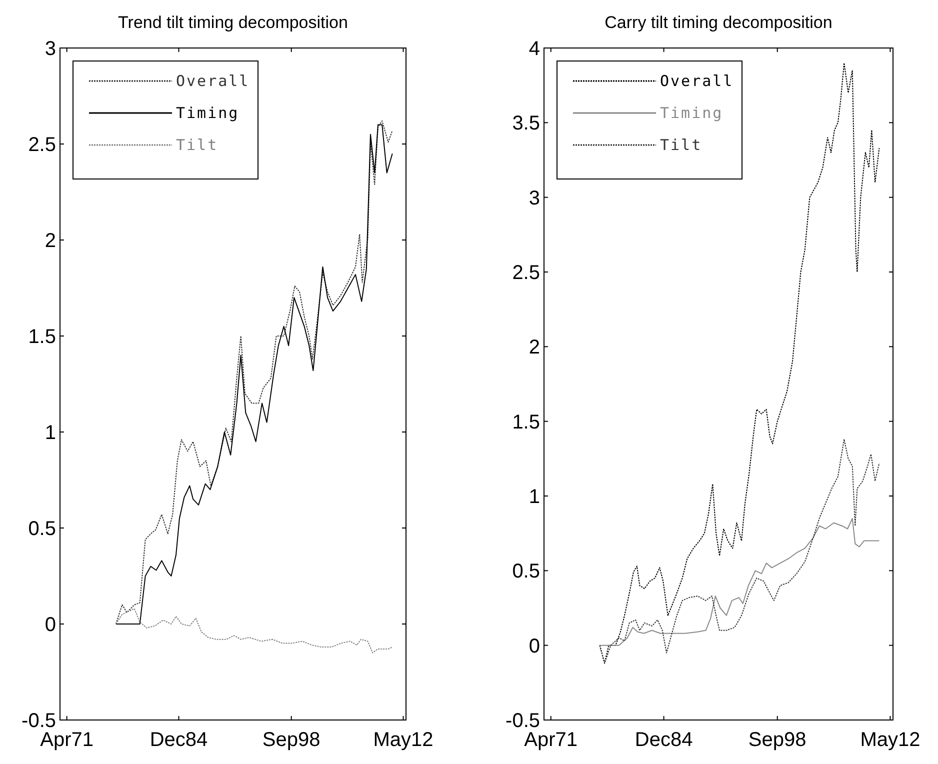 This screenshot has width=938, height=764. I want to click on y-tick-label: 4, so click(534, 49).